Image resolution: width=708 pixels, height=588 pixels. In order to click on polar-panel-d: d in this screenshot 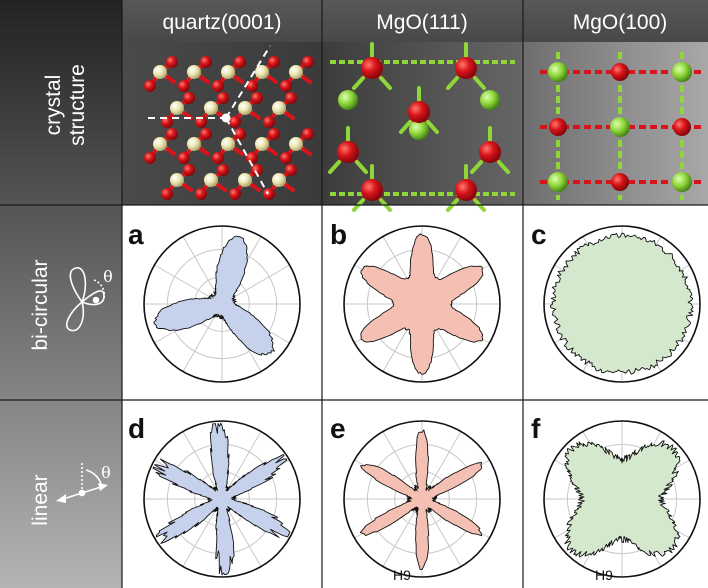, I will do `click(214, 495)`.